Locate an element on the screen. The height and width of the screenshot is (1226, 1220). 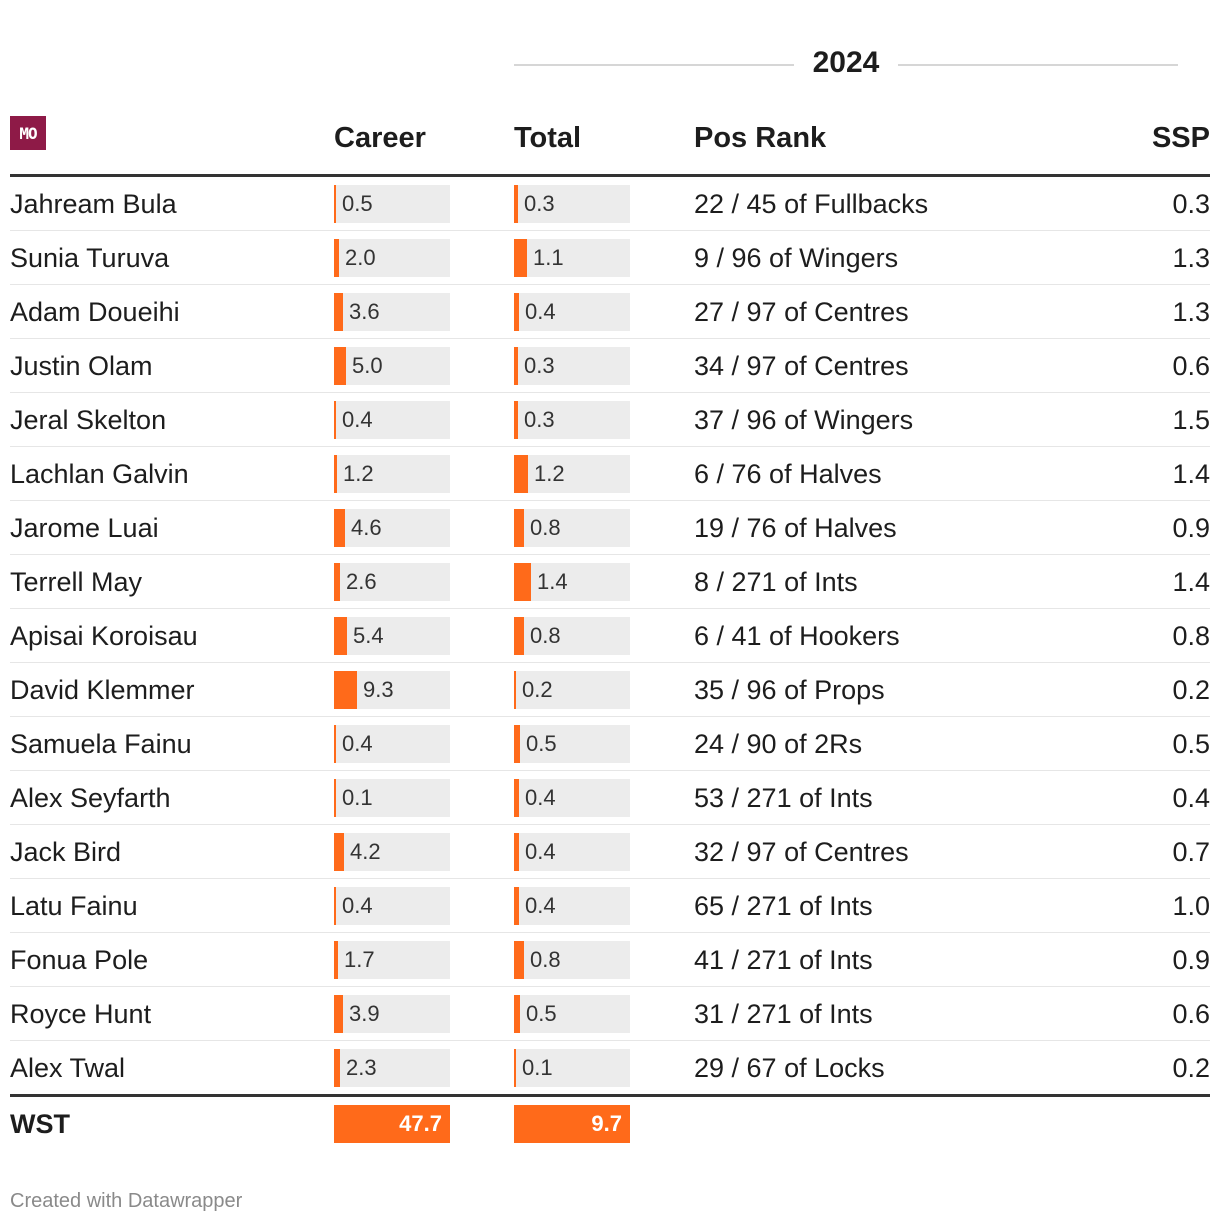
pos-rank: 35 / 96 of Props is located at coordinates (789, 690).